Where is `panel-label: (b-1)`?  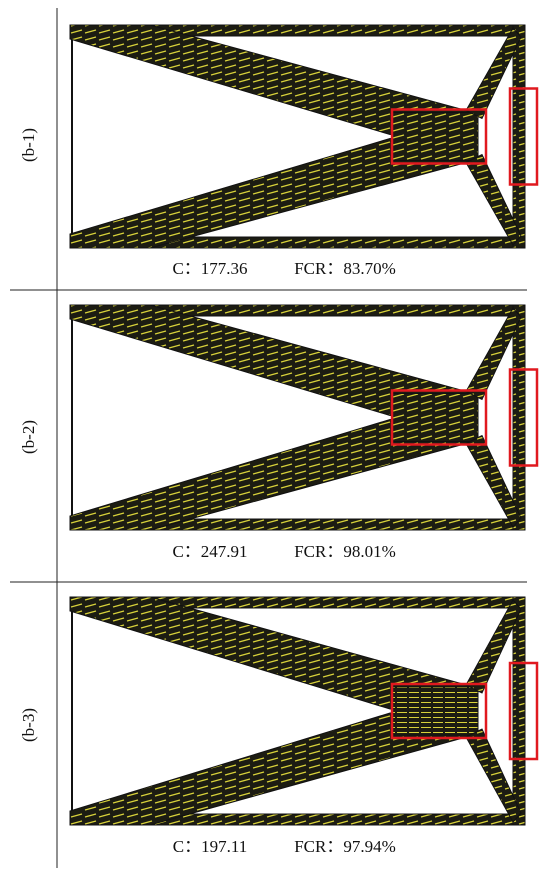 panel-label: (b-1) is located at coordinates (28, 145).